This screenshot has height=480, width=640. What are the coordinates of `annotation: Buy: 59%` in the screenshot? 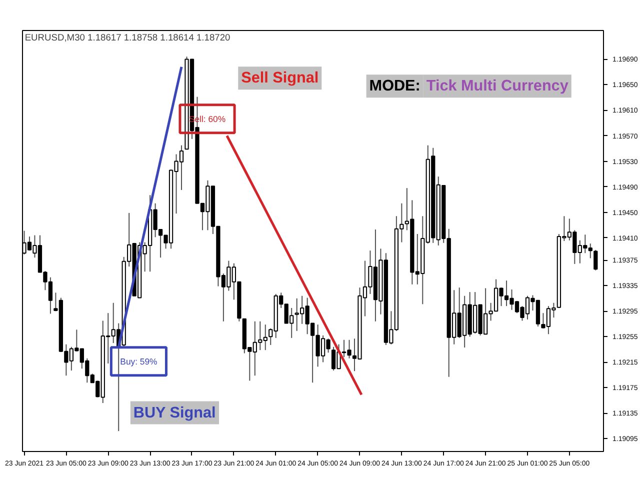 It's located at (139, 361).